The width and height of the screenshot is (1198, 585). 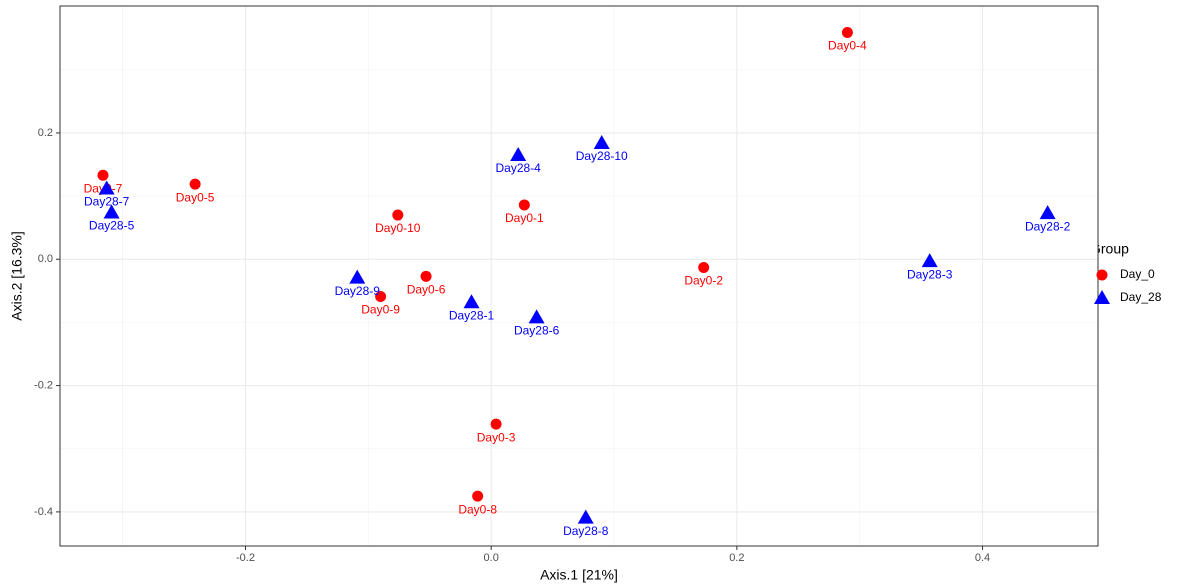 I want to click on point-label: Day28-3, so click(x=930, y=274).